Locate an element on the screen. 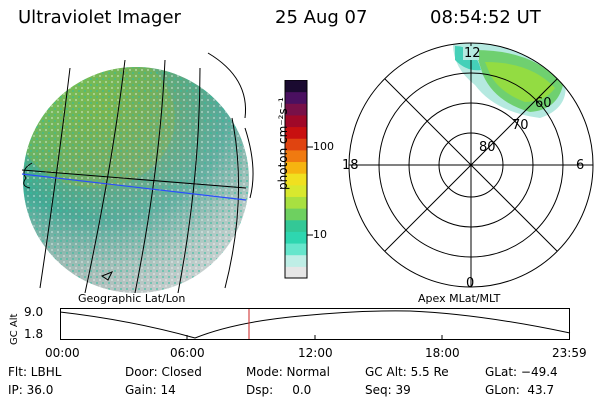  info-gc-alt: GC Alt: 5.5 Re is located at coordinates (407, 372).